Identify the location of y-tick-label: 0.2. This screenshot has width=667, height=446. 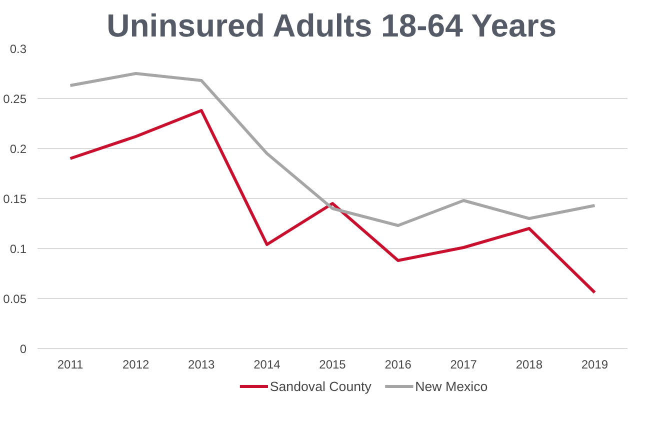
(18, 149).